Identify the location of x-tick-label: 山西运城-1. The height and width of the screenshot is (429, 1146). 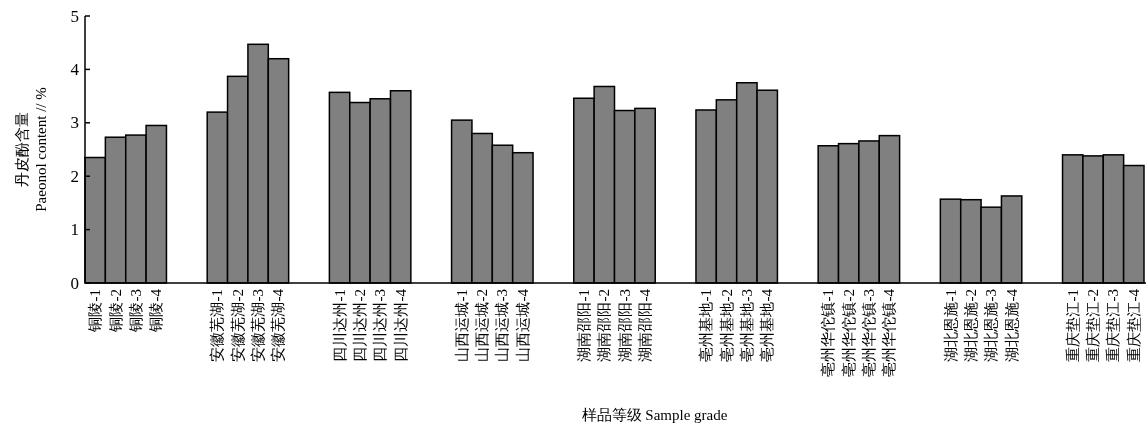
(461, 325).